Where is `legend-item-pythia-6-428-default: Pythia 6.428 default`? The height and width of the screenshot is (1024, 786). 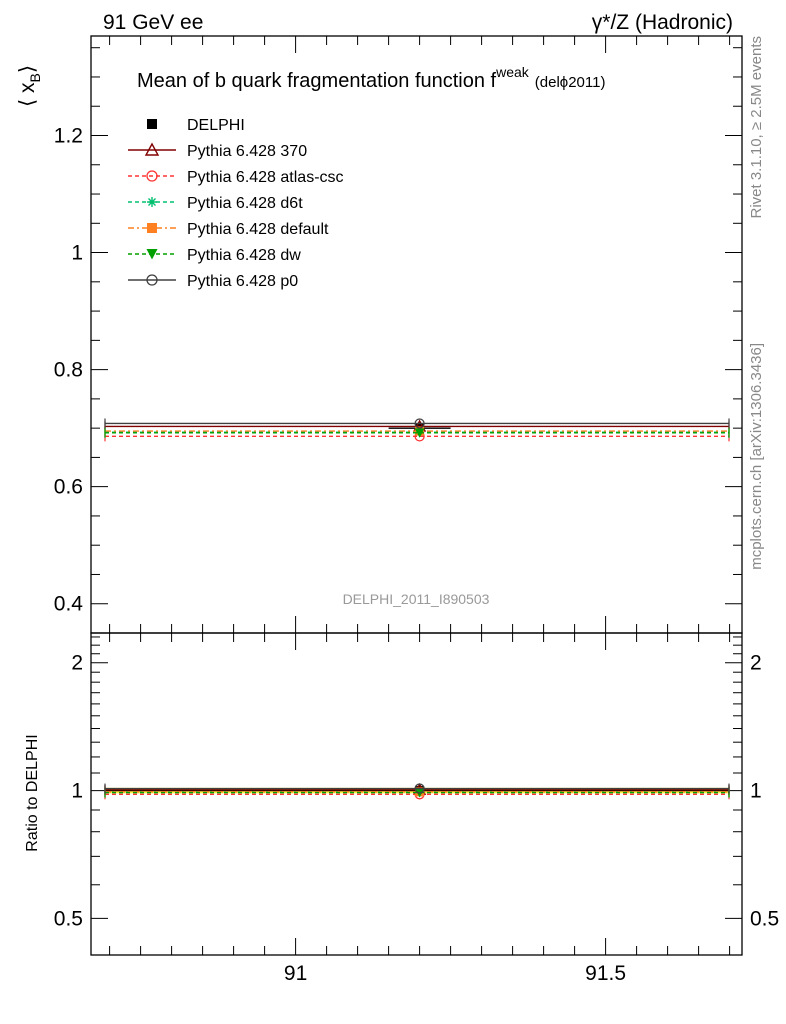 legend-item-pythia-6-428-default: Pythia 6.428 default is located at coordinates (228, 229).